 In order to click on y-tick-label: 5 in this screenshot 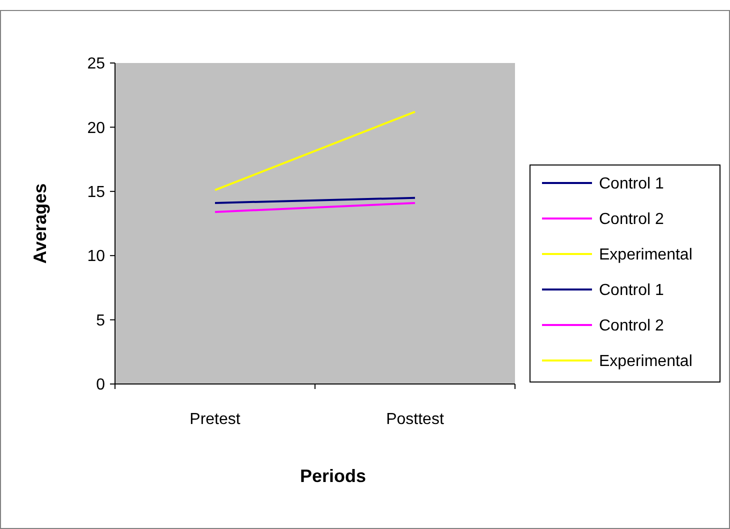, I will do `click(101, 321)`.